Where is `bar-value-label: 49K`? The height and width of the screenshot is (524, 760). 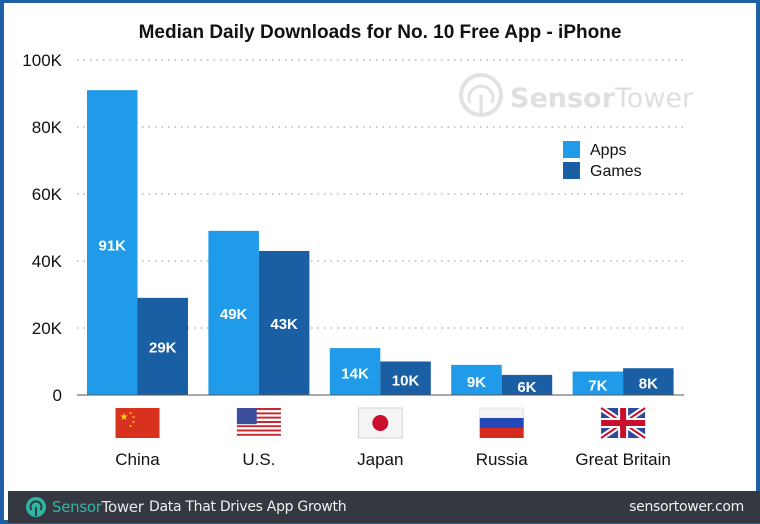 bar-value-label: 49K is located at coordinates (234, 314).